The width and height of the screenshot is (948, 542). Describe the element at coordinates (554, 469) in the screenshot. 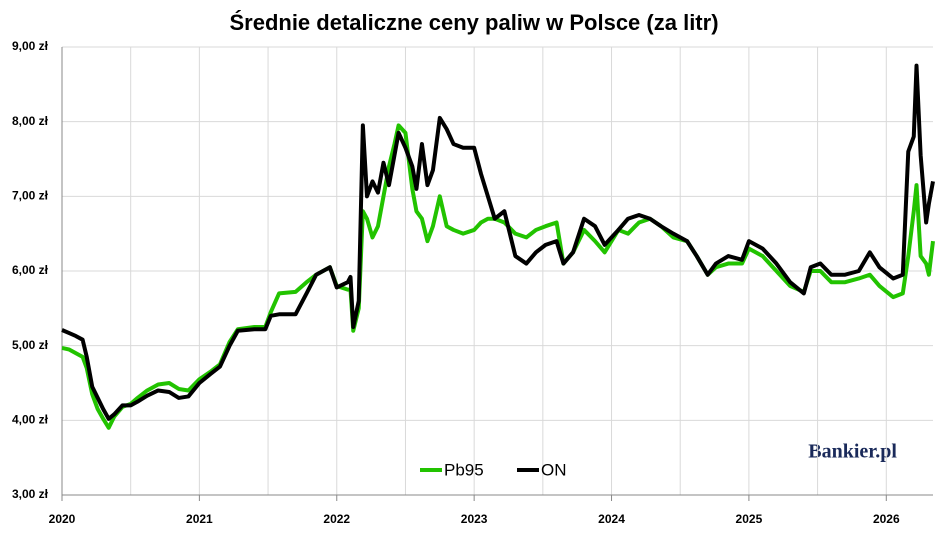

I see `legend-label: ON` at that location.